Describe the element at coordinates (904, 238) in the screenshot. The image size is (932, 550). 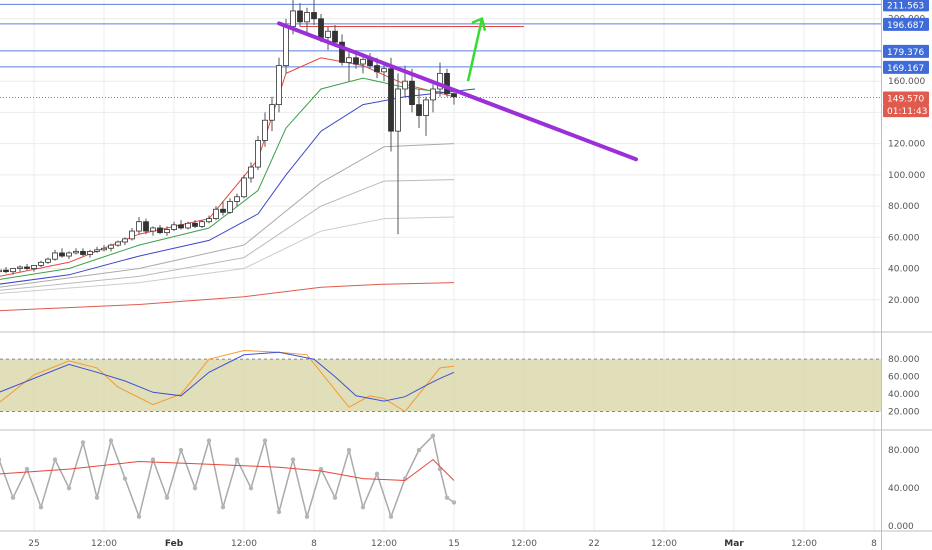
I see `price-tick-label: 60.000` at that location.